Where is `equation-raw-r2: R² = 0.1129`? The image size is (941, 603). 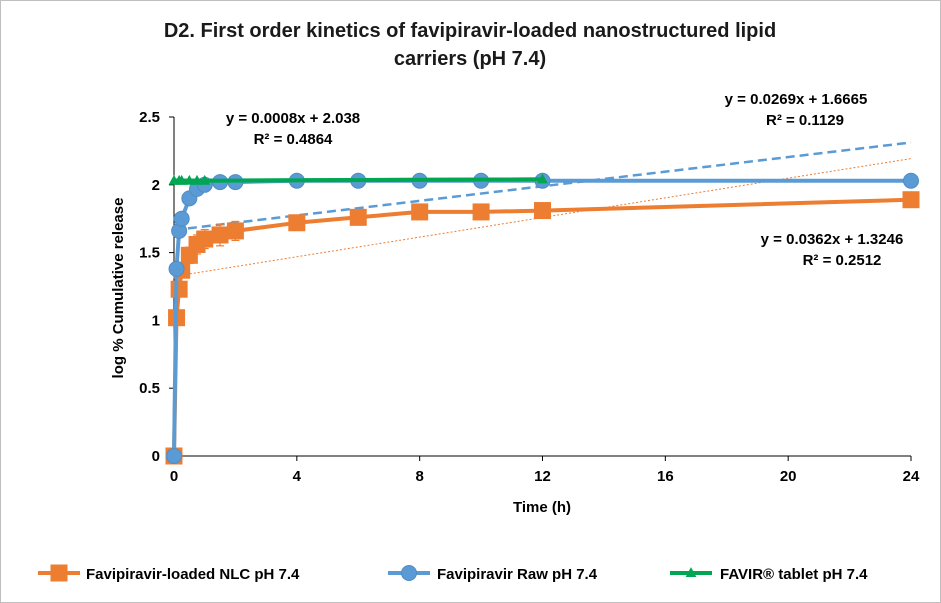 equation-raw-r2: R² = 0.1129 is located at coordinates (805, 120).